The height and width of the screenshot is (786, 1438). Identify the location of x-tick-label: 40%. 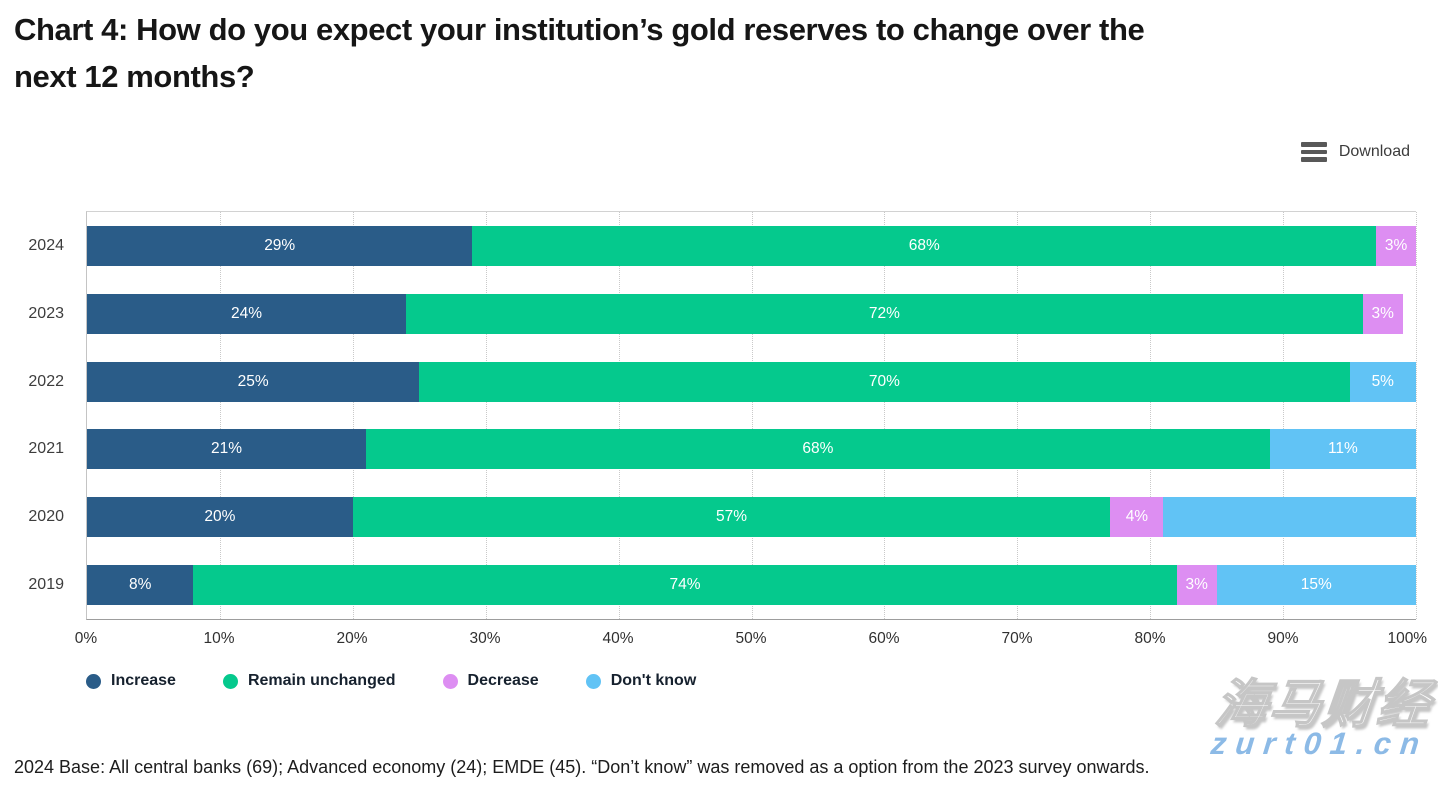
(618, 638).